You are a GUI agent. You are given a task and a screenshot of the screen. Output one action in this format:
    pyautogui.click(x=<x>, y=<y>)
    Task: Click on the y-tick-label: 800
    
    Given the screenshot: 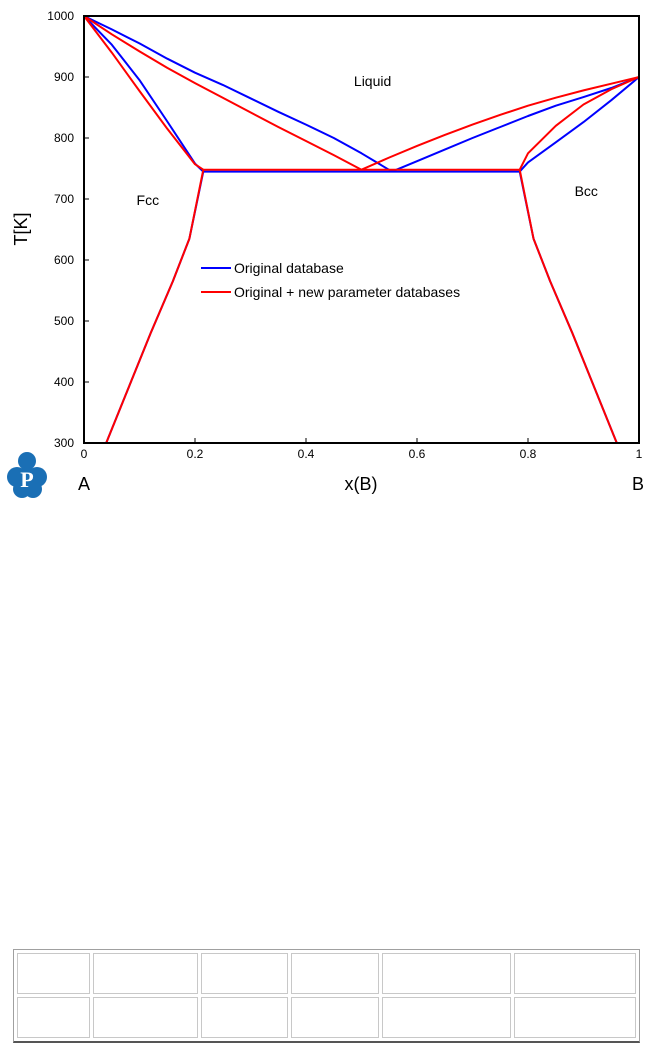 What is the action you would take?
    pyautogui.click(x=64, y=138)
    